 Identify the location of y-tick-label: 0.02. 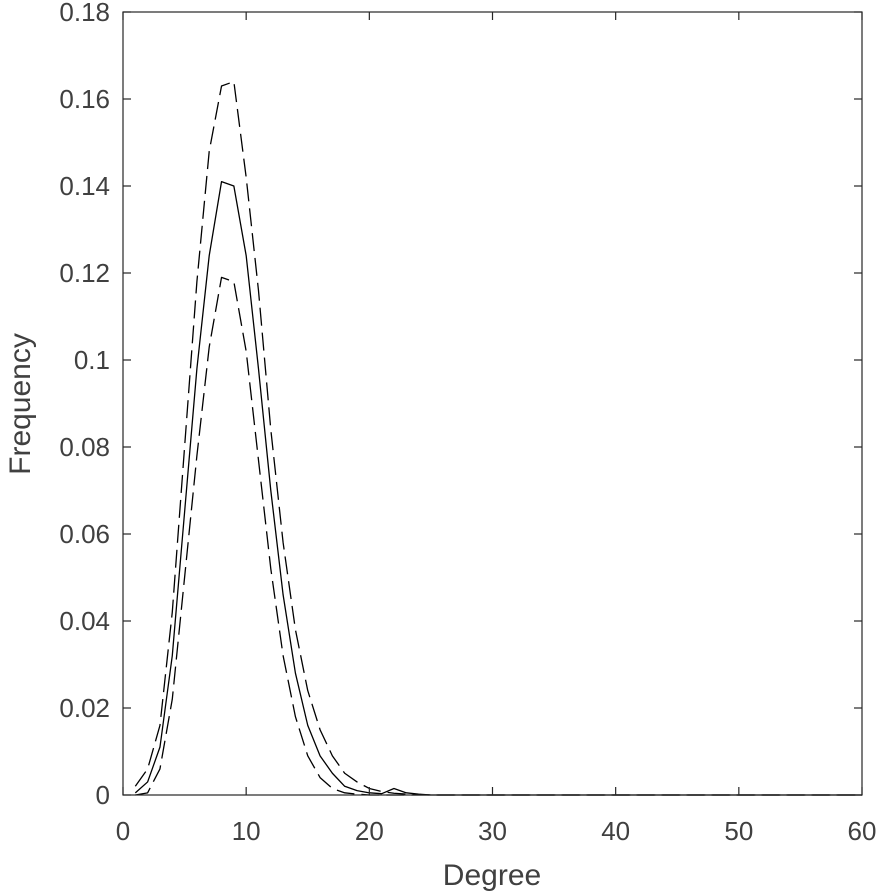
(84, 708).